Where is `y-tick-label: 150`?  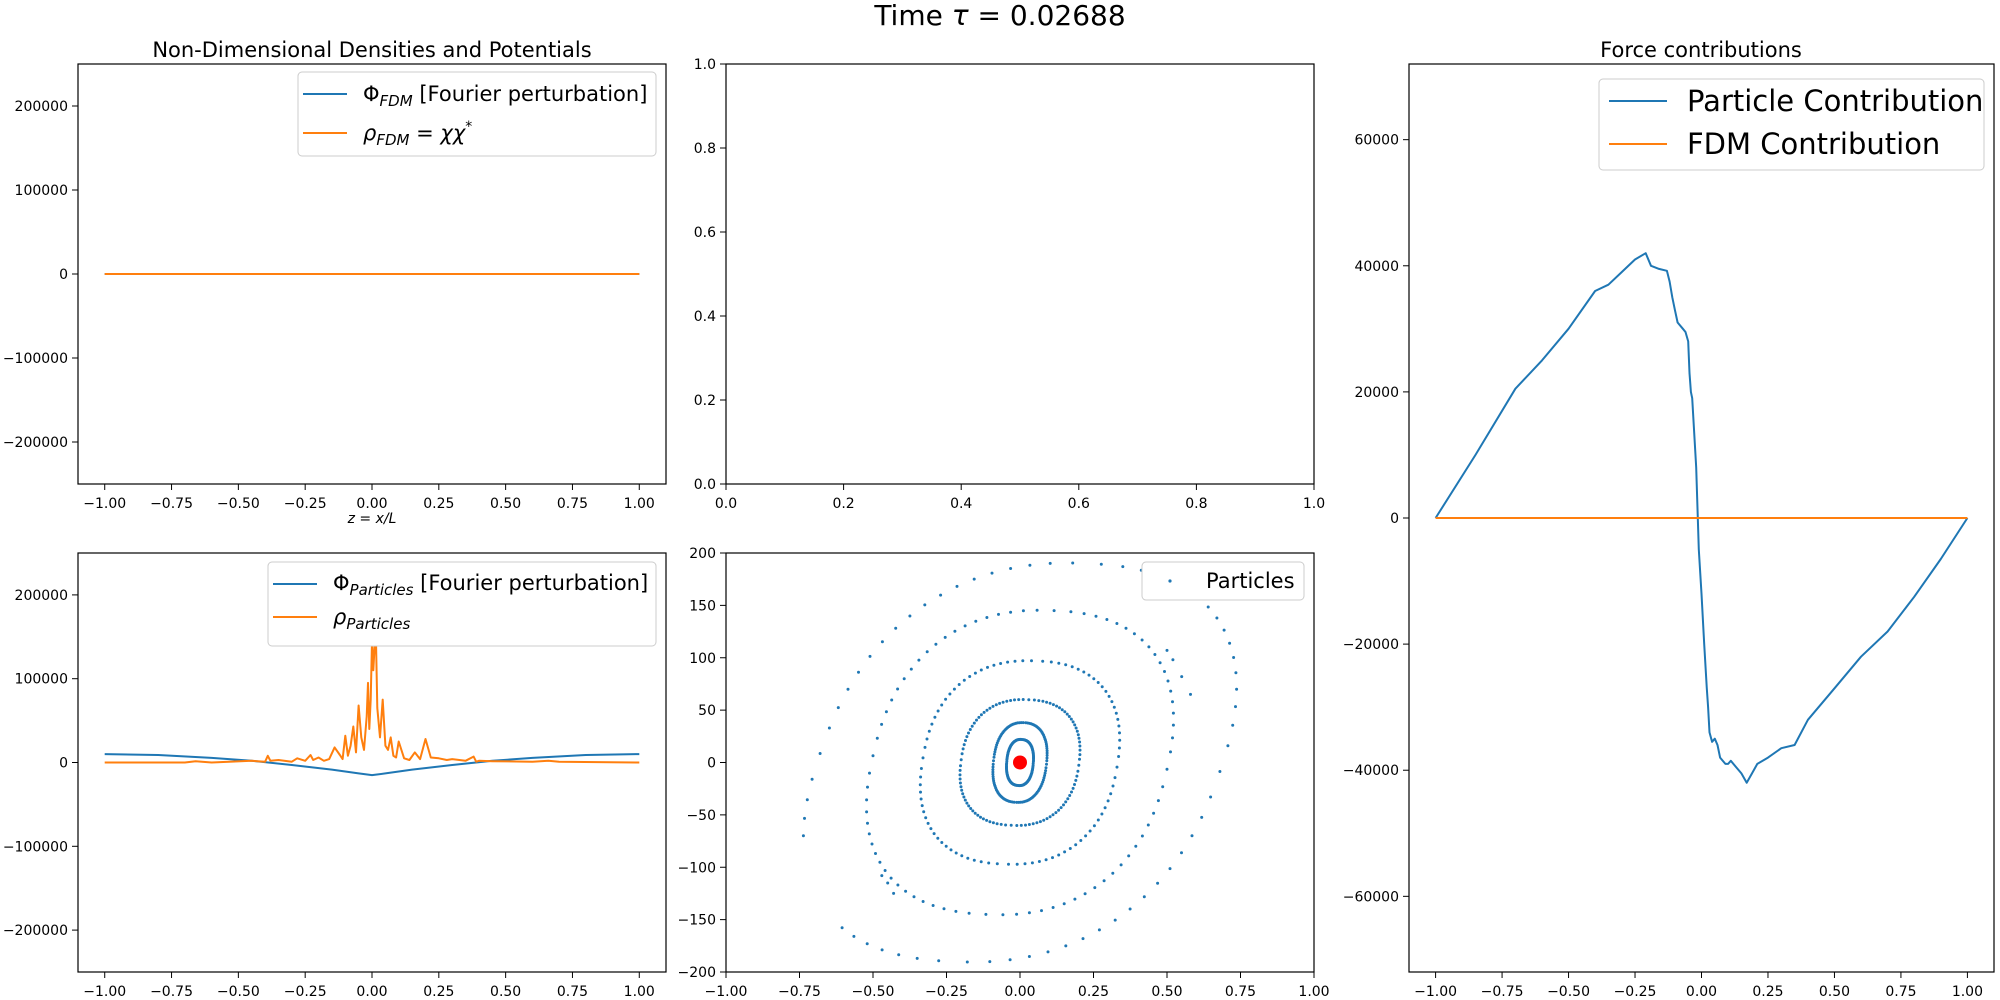
y-tick-label: 150 is located at coordinates (702, 606).